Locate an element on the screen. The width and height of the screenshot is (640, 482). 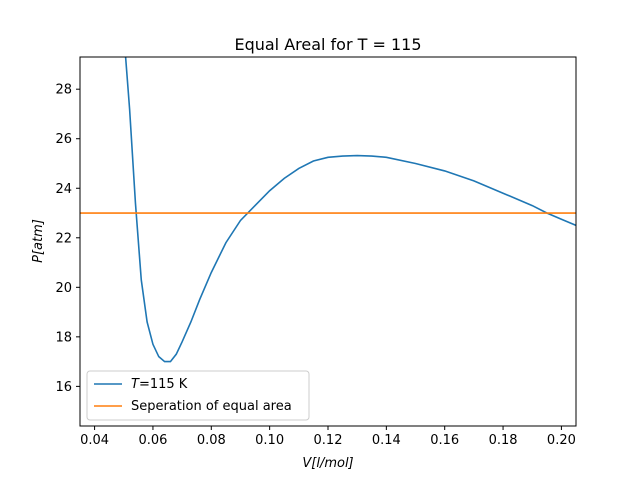
legend-label-0: T=115 K is located at coordinates (159, 384).